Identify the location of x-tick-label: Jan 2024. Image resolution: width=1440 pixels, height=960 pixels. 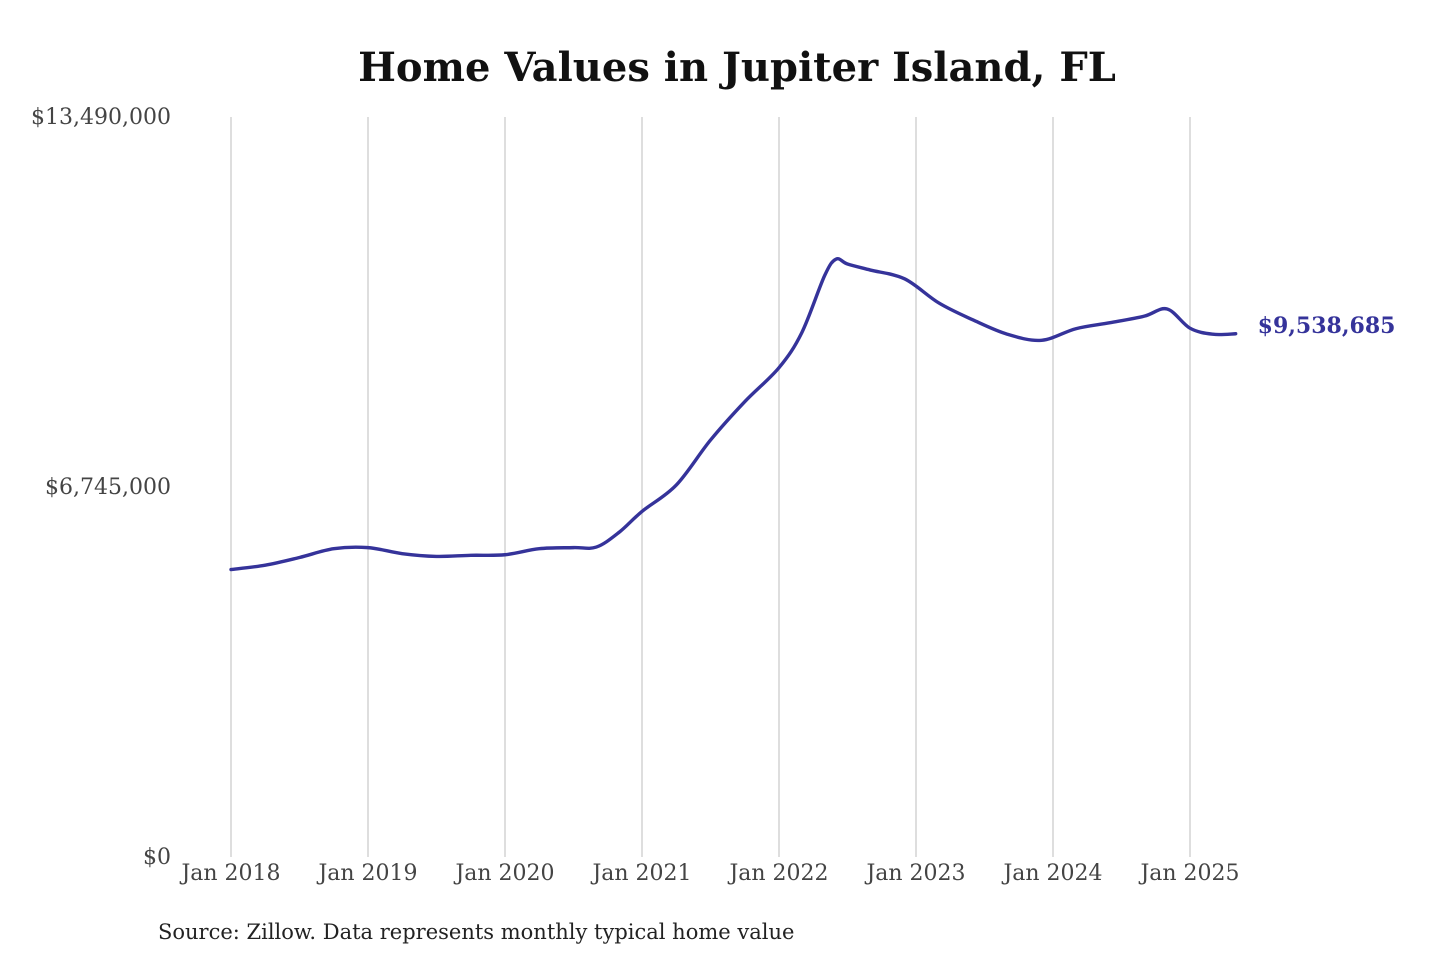
(1051, 873).